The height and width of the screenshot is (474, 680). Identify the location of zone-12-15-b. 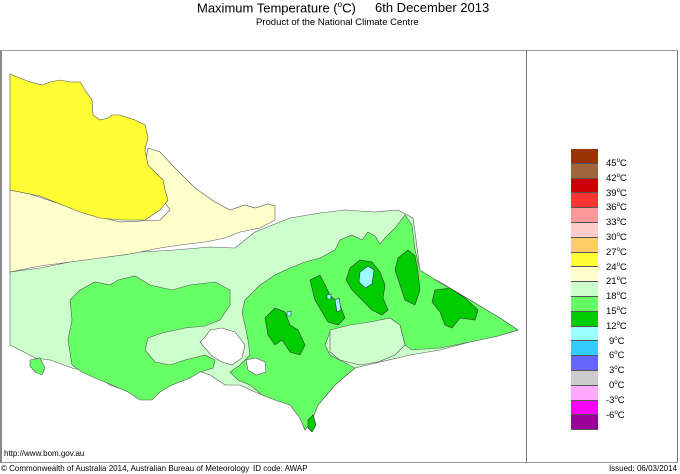
(338, 305).